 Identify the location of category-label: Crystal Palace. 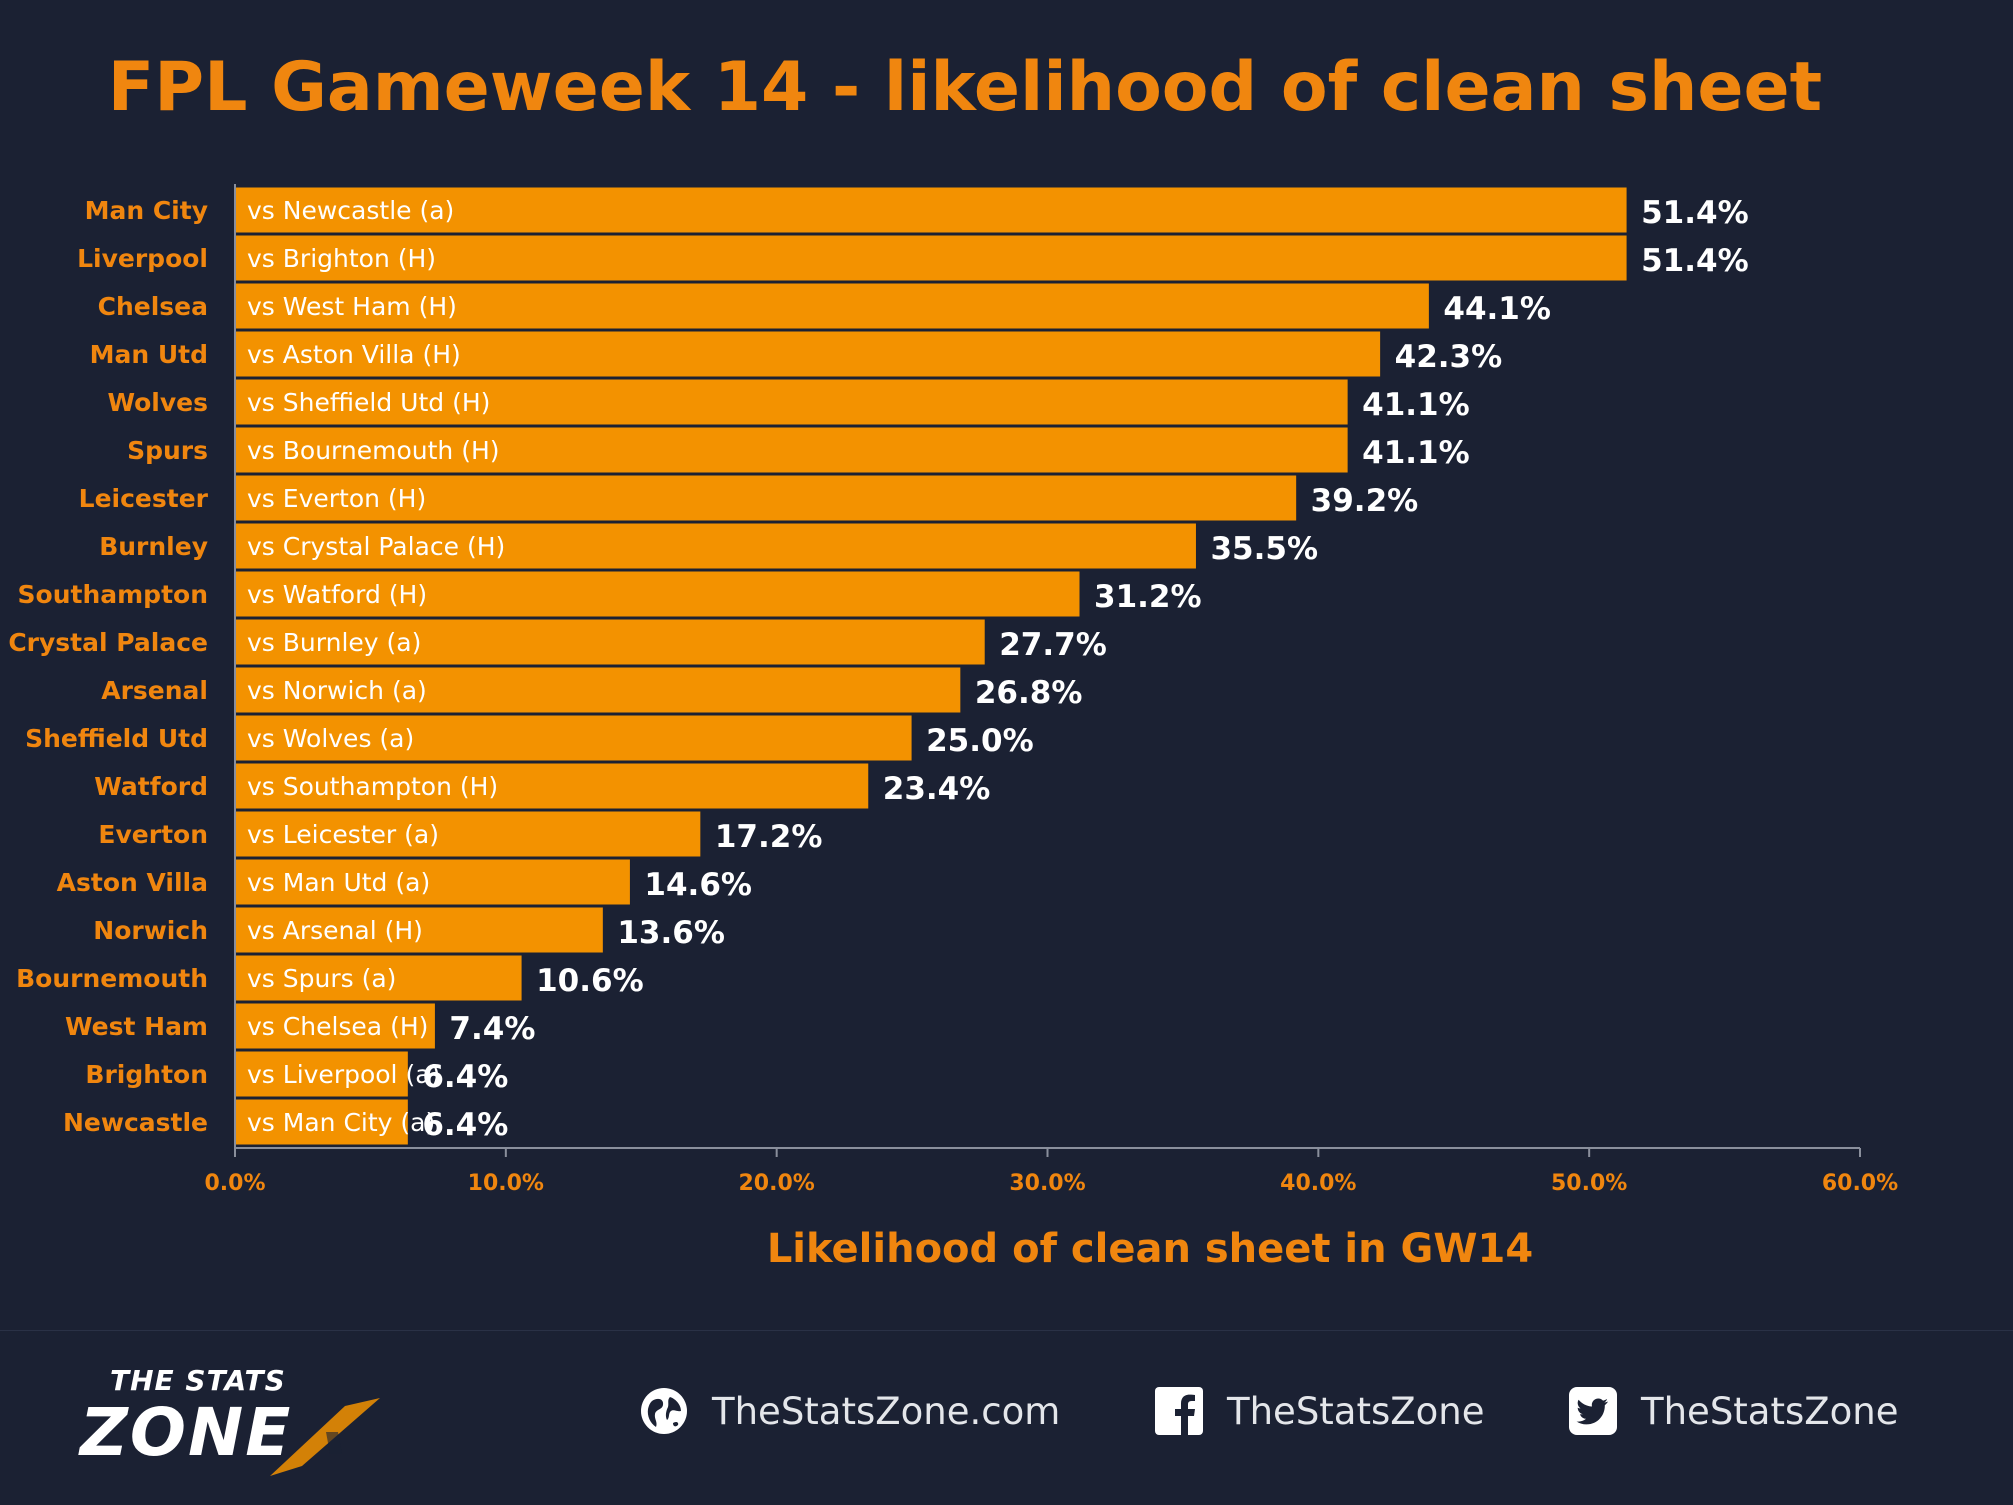
(108, 642).